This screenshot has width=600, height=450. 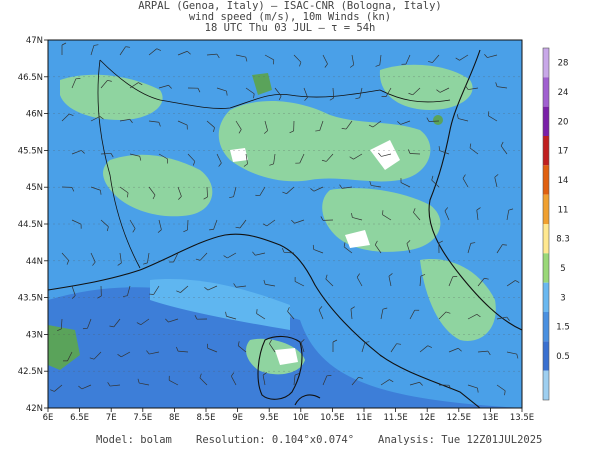 I want to click on lat-label: 43.5N, so click(x=30, y=299).